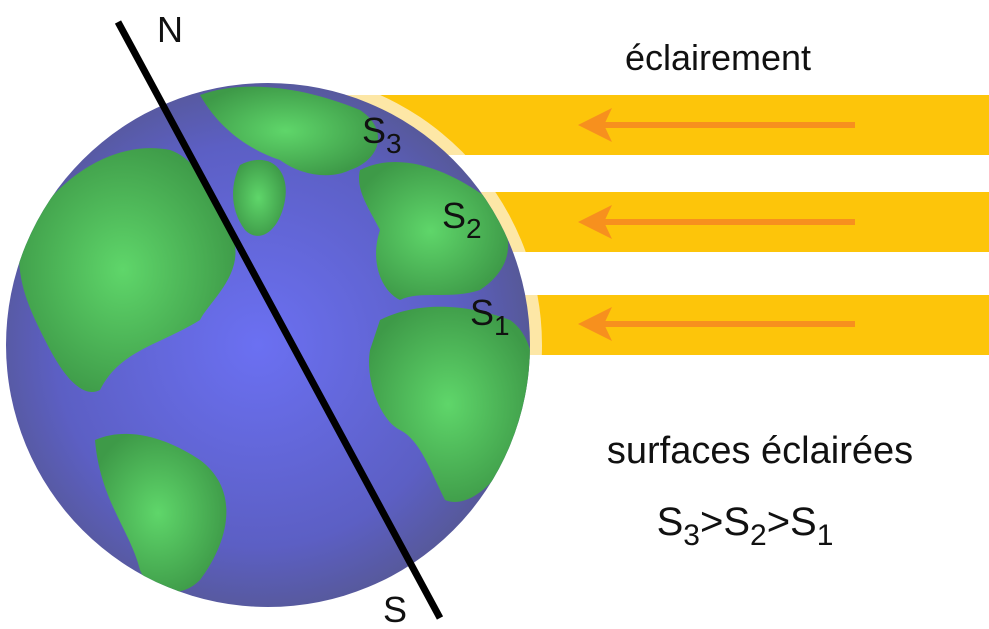  I want to click on caption: surfaces éclairées, so click(760, 451).